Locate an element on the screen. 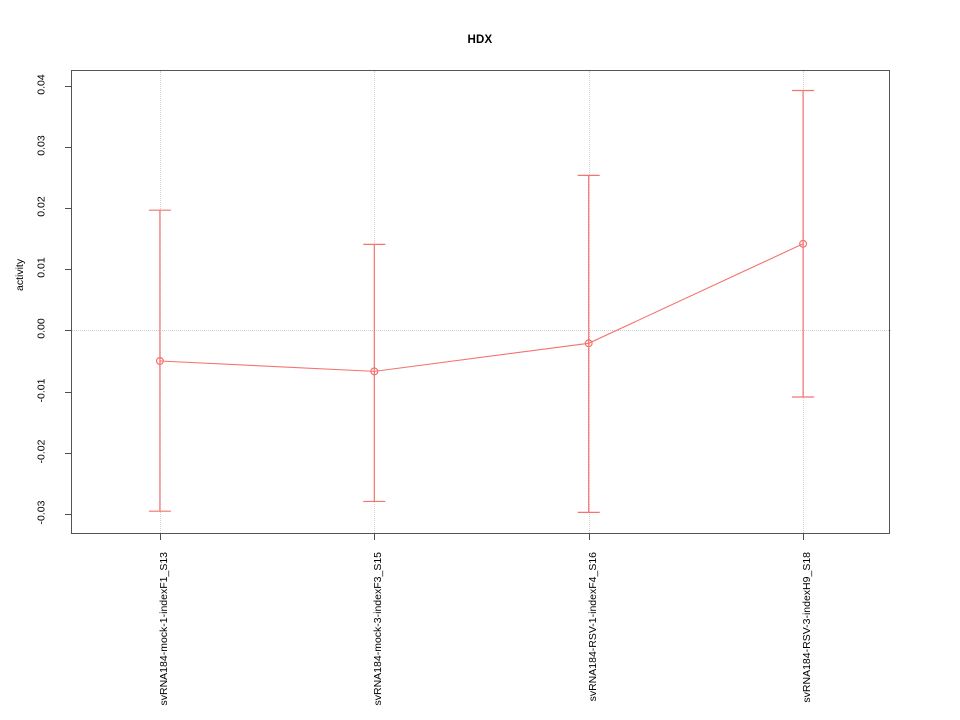 The width and height of the screenshot is (960, 720). x-tick-label: svRNA184-RSV-3-indexH9_S18 is located at coordinates (807, 627).